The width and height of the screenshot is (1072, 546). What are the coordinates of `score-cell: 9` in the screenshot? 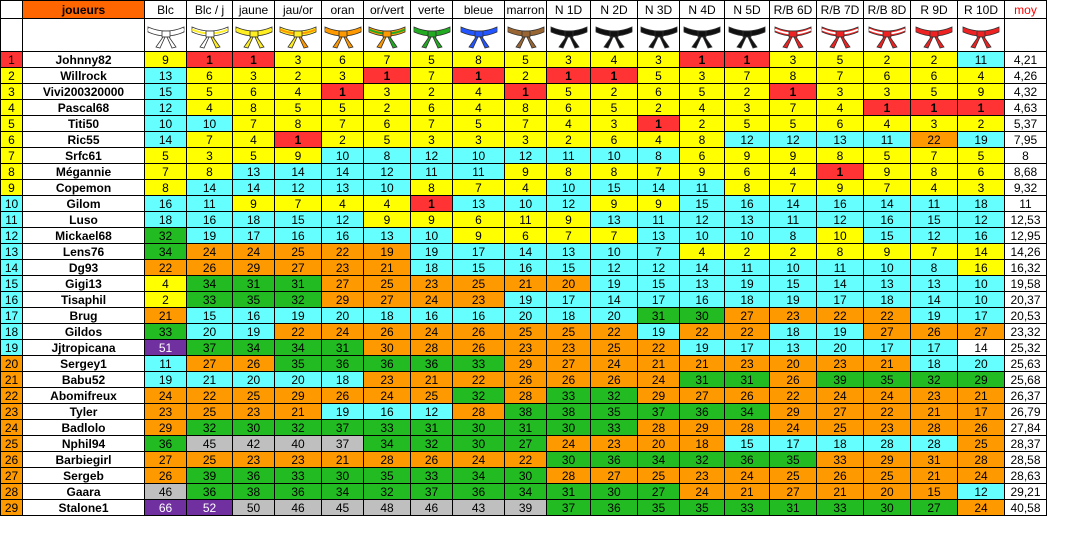 It's located at (981, 91).